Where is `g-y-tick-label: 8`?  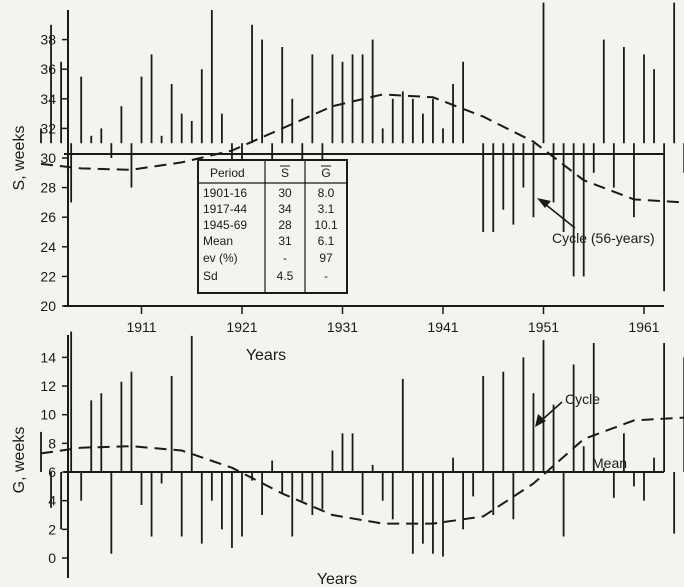
g-y-tick-label: 8 is located at coordinates (52, 443).